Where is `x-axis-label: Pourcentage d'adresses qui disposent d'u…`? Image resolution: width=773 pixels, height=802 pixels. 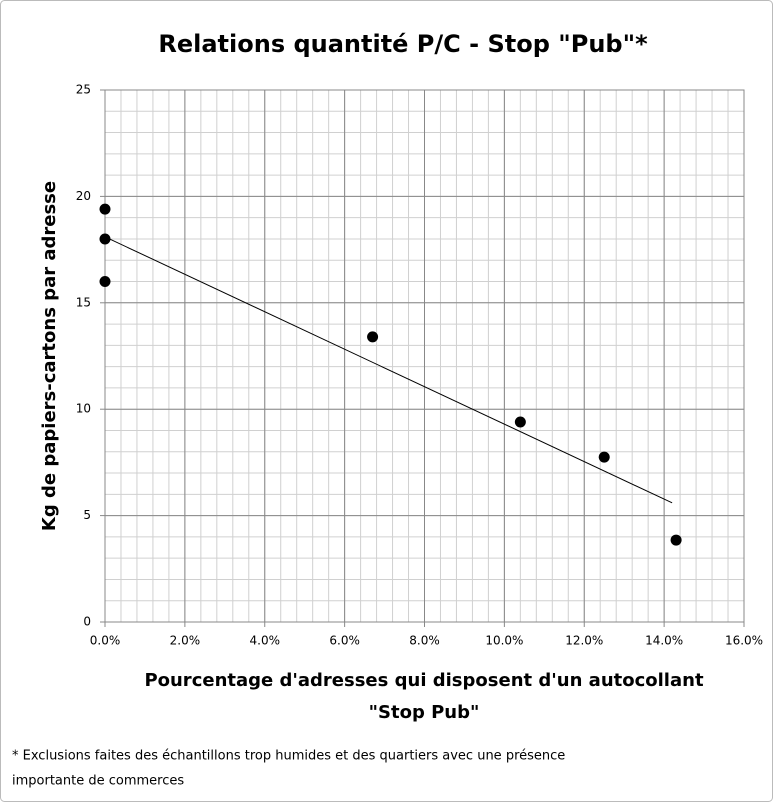
x-axis-label: Pourcentage d'adresses qui disposent d'u… is located at coordinates (424, 680).